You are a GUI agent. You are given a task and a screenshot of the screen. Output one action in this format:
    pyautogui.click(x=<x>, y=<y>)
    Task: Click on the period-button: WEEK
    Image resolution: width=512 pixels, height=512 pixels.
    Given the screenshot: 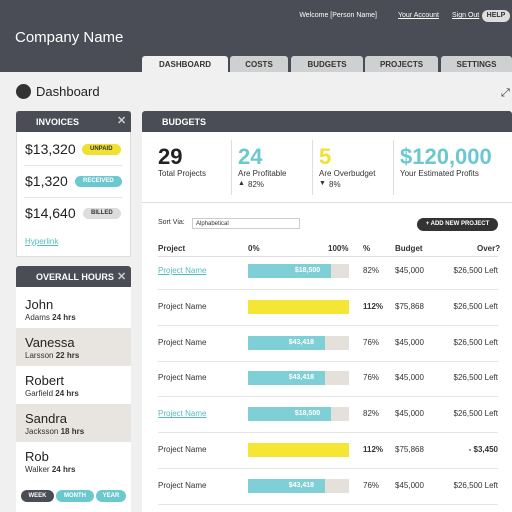 What is the action you would take?
    pyautogui.click(x=37, y=496)
    